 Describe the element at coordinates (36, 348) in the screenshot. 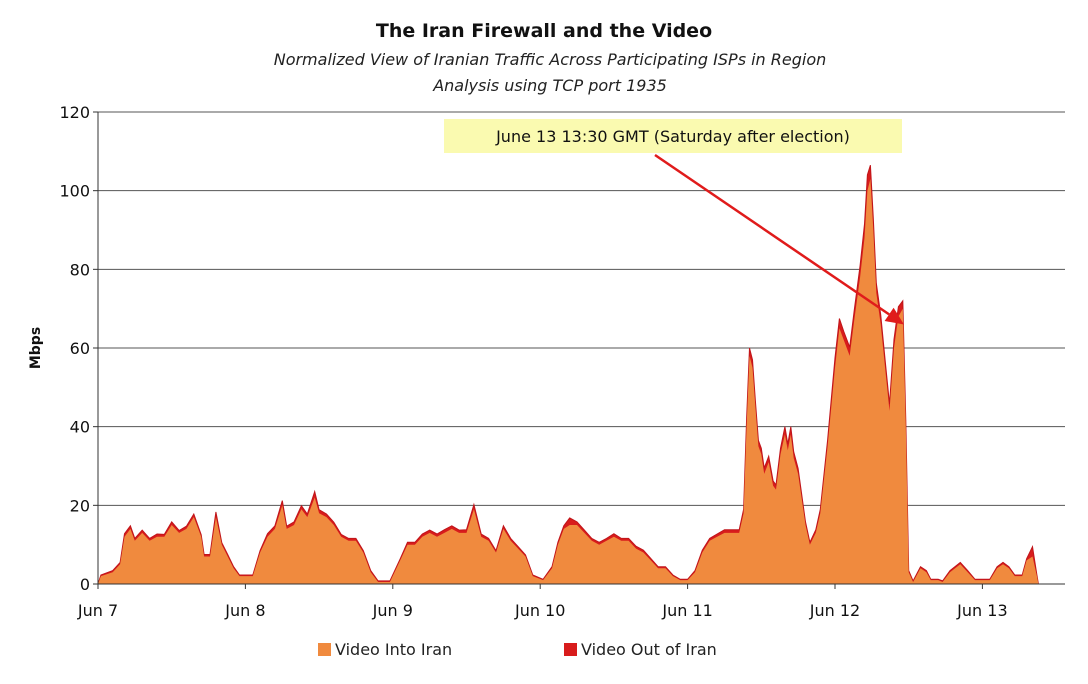

I see `y-axis-label: Mbps` at that location.